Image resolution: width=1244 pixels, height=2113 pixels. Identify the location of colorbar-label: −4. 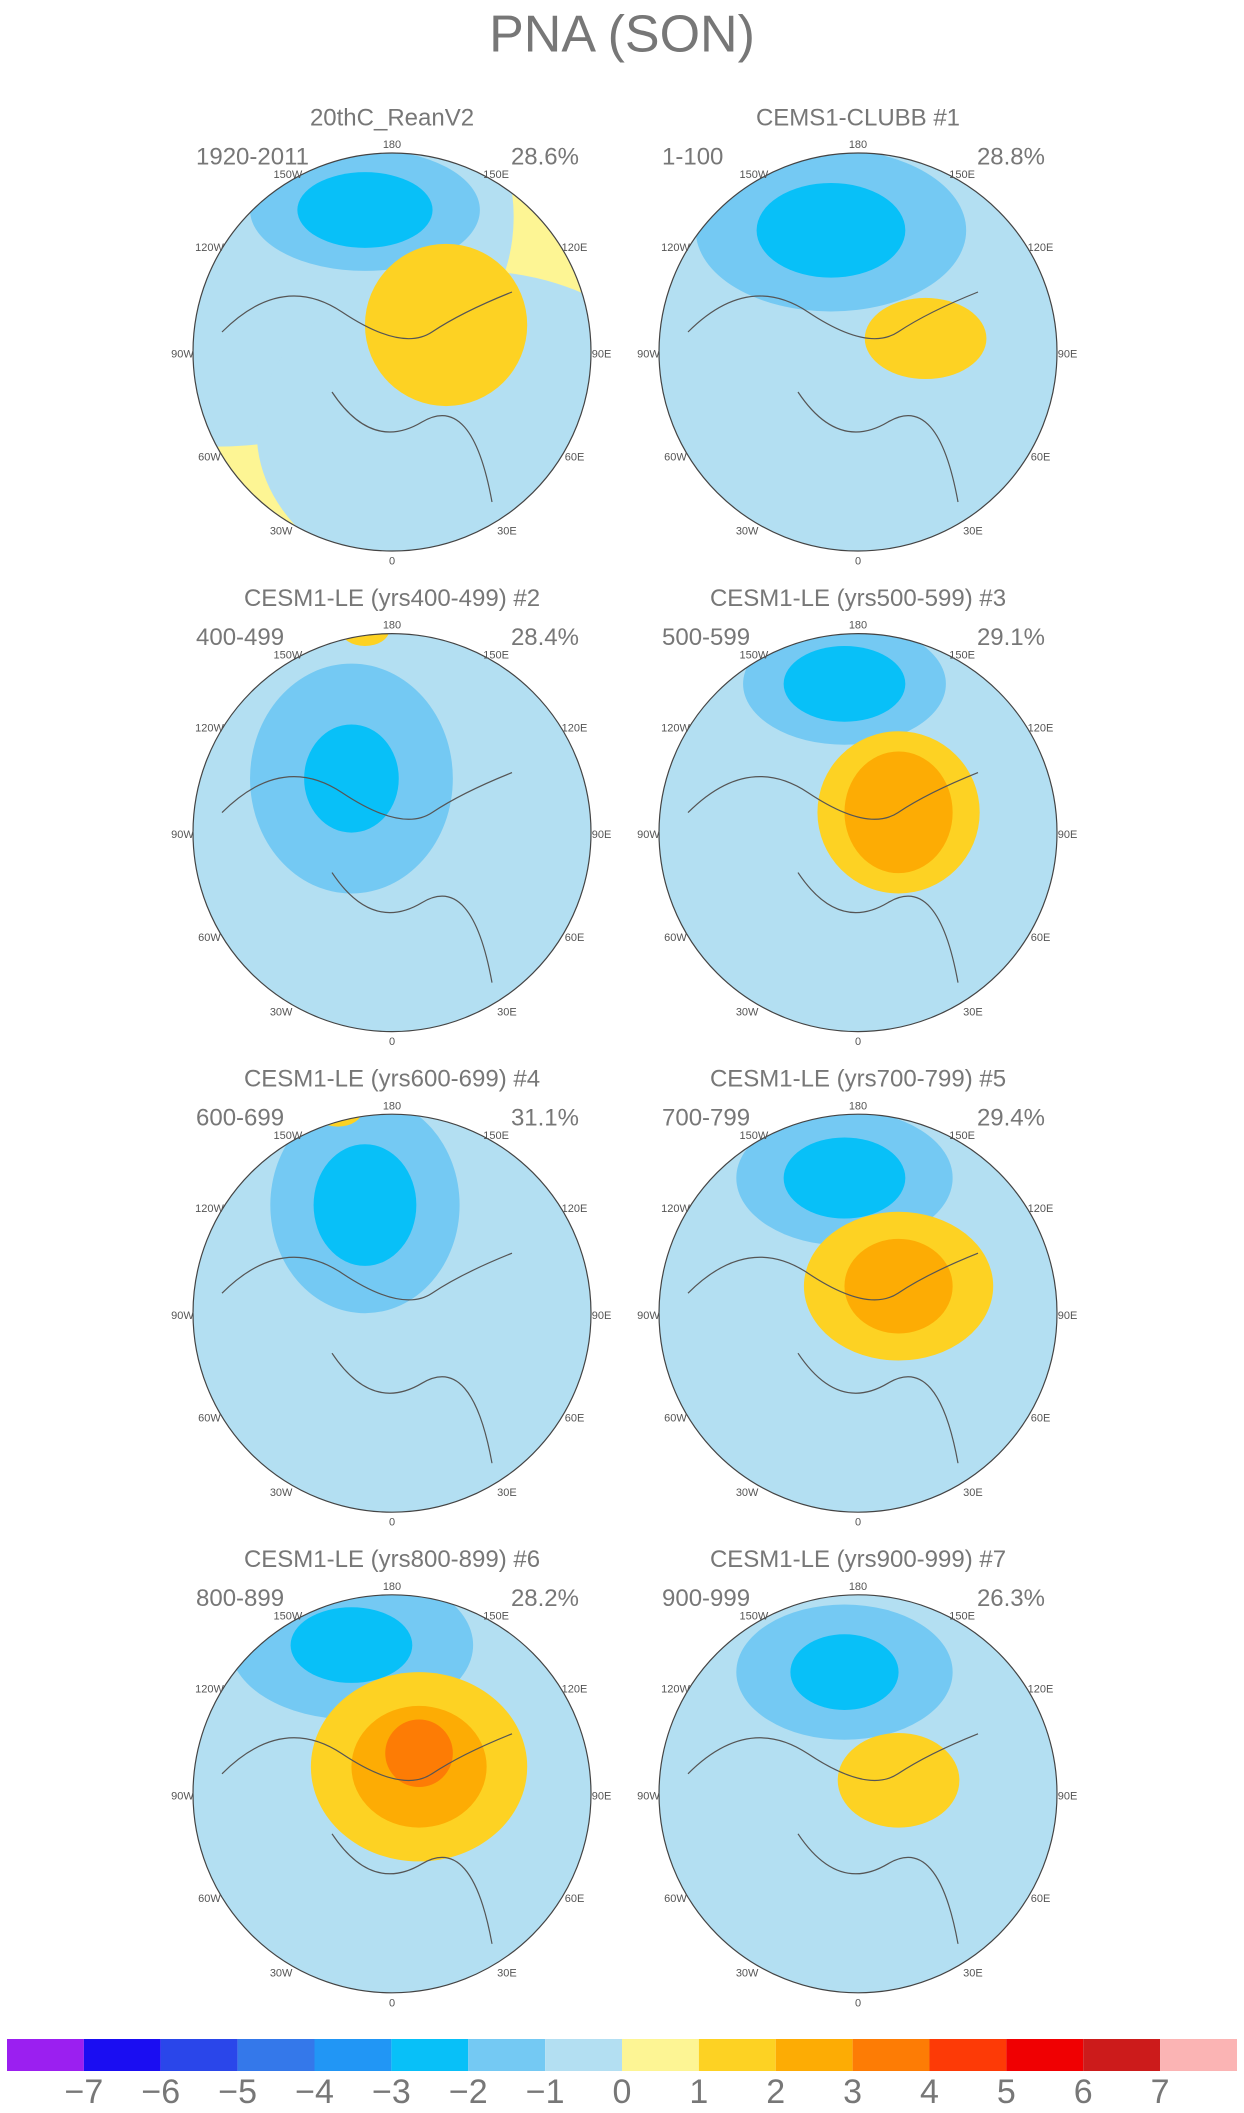
(314, 2092).